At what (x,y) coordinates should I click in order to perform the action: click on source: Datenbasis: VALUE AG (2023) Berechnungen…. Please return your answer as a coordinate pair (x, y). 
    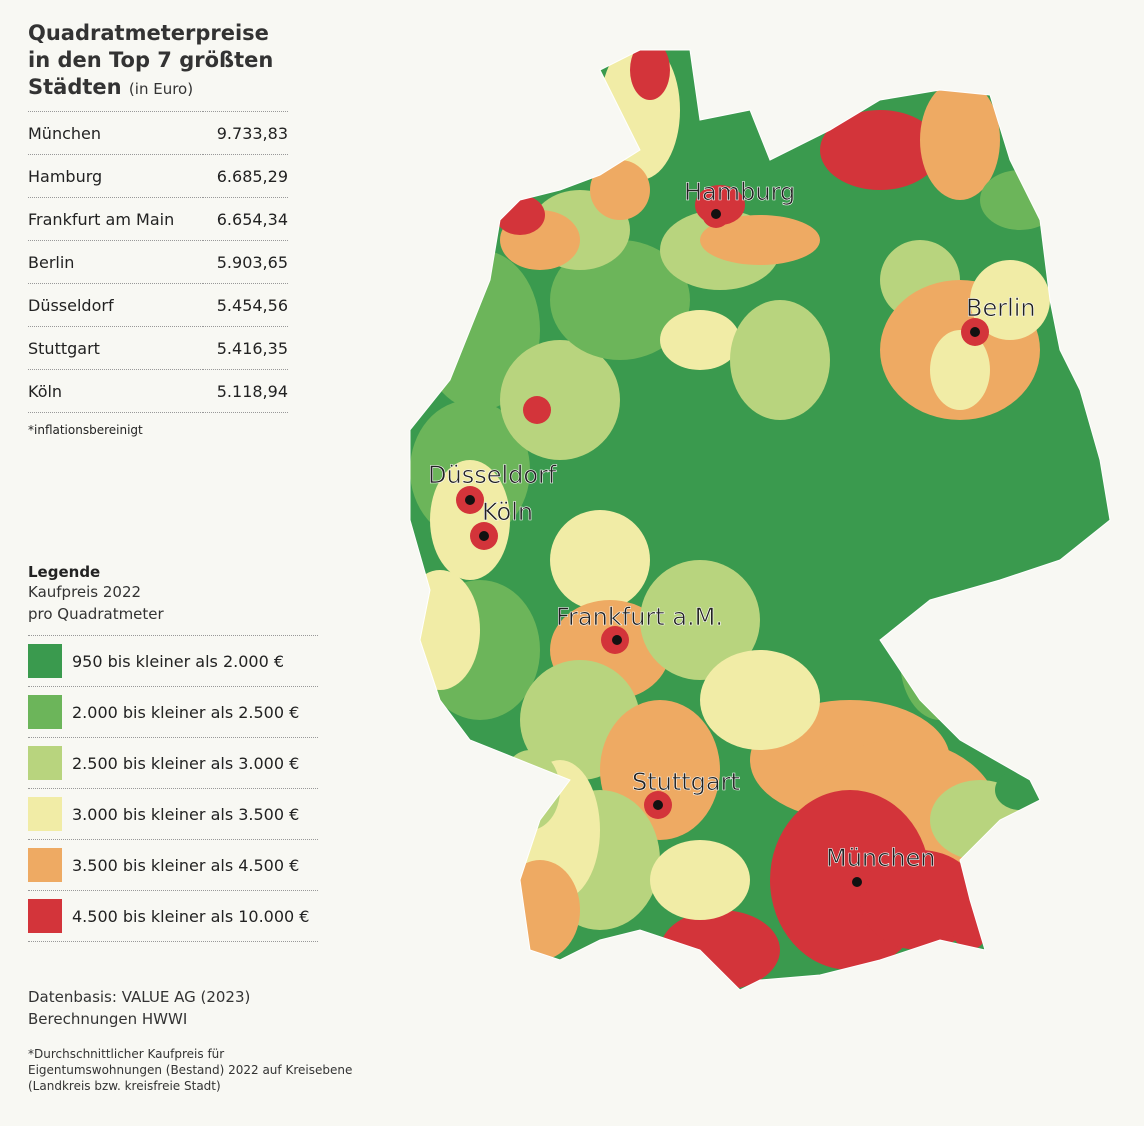
    Looking at the image, I should click on (139, 1008).